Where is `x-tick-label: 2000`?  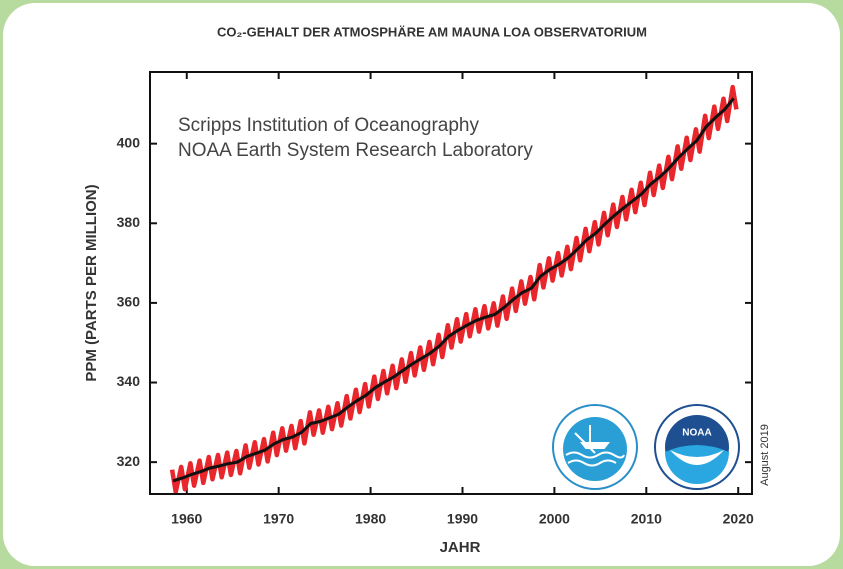 x-tick-label: 2000 is located at coordinates (554, 519).